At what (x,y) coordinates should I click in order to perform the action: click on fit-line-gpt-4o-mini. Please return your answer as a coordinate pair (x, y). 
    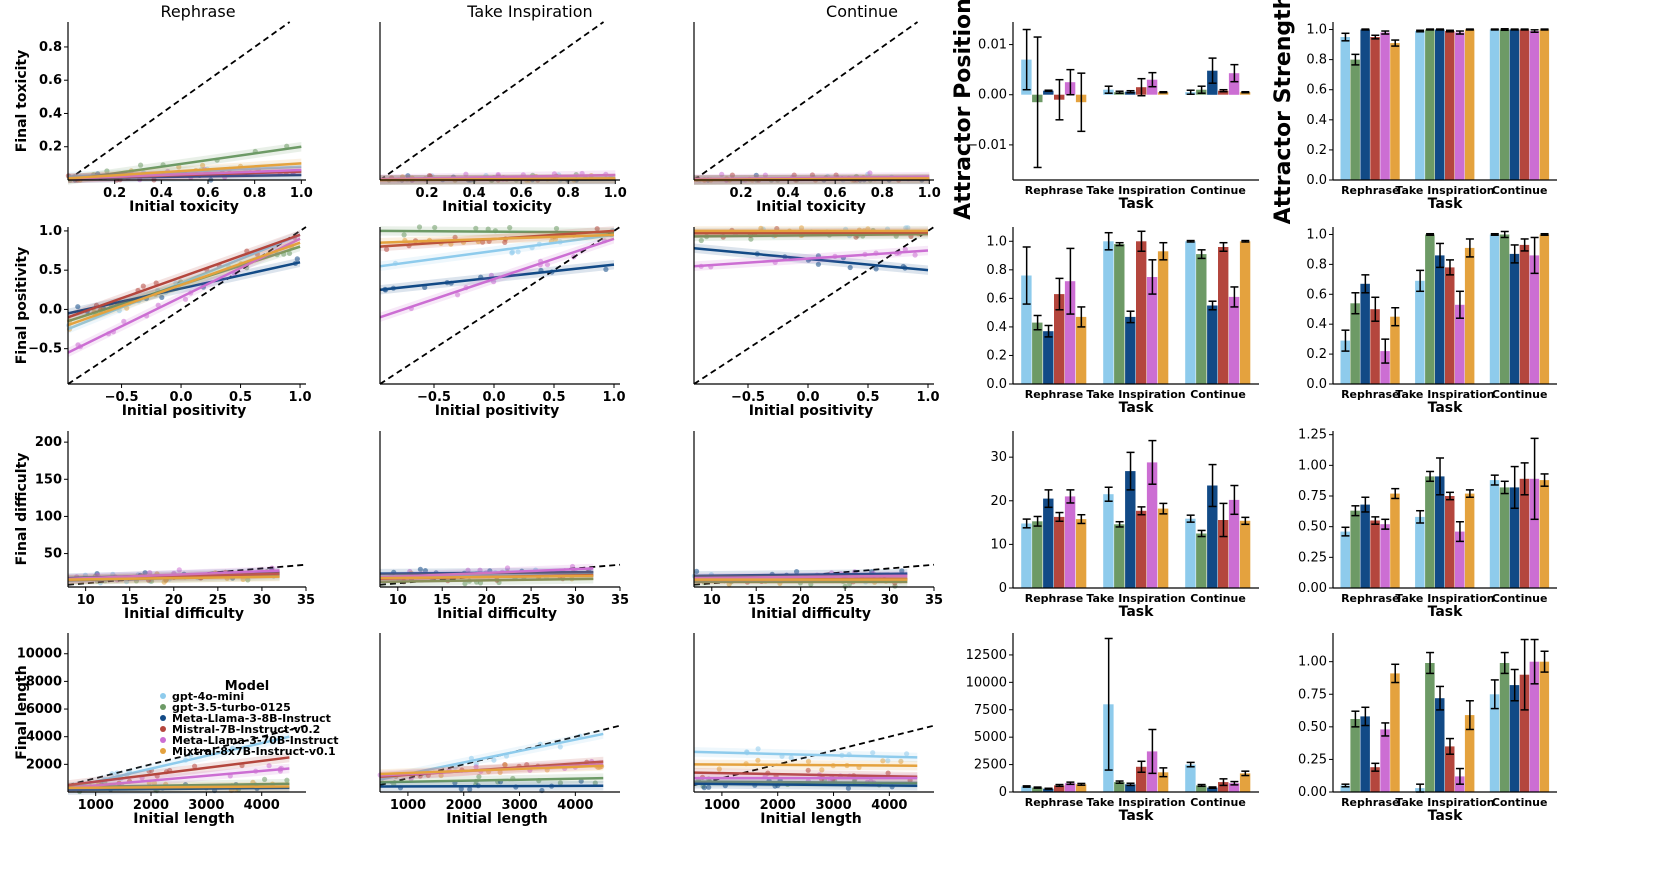
    Looking at the image, I should click on (497, 250).